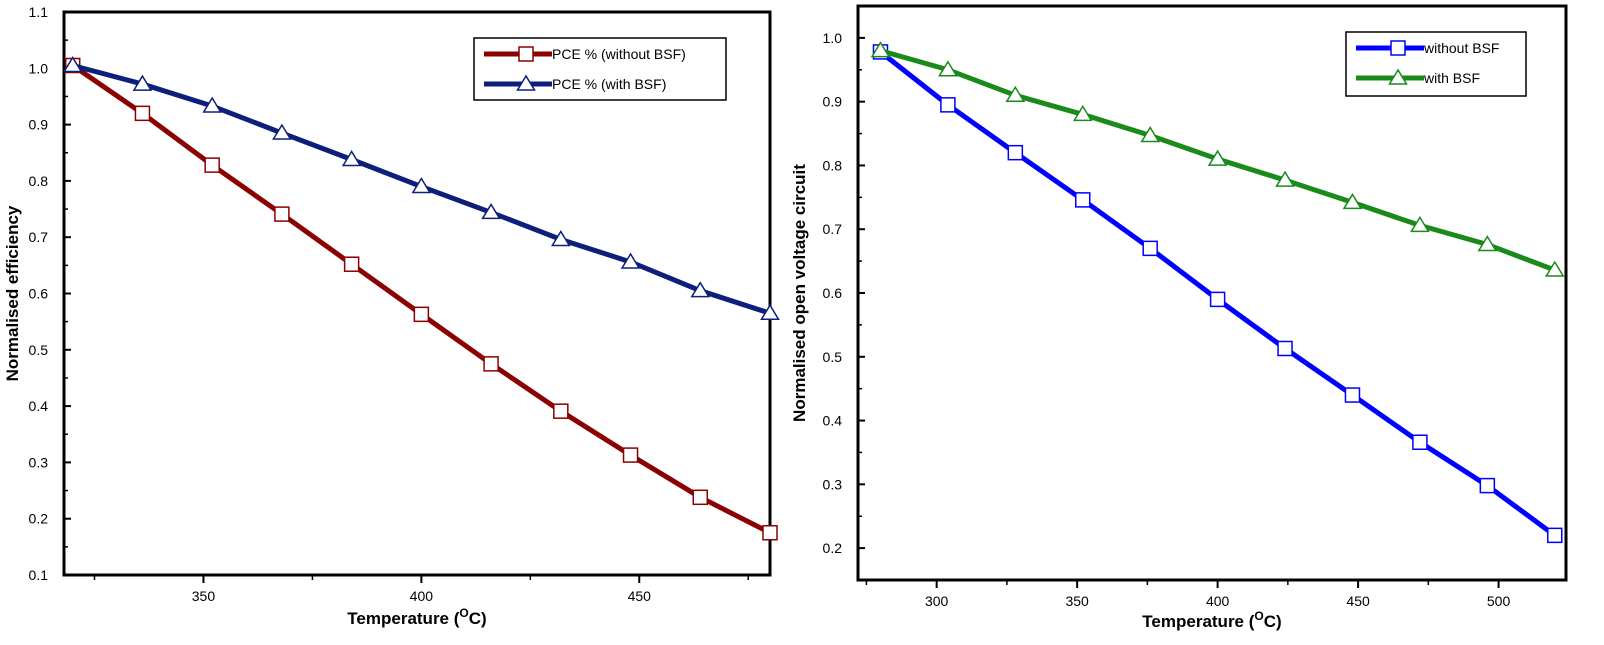 This screenshot has width=1604, height=645. Describe the element at coordinates (799, 293) in the screenshot. I see `y-axis-title: Normalised open voltage circuit` at that location.